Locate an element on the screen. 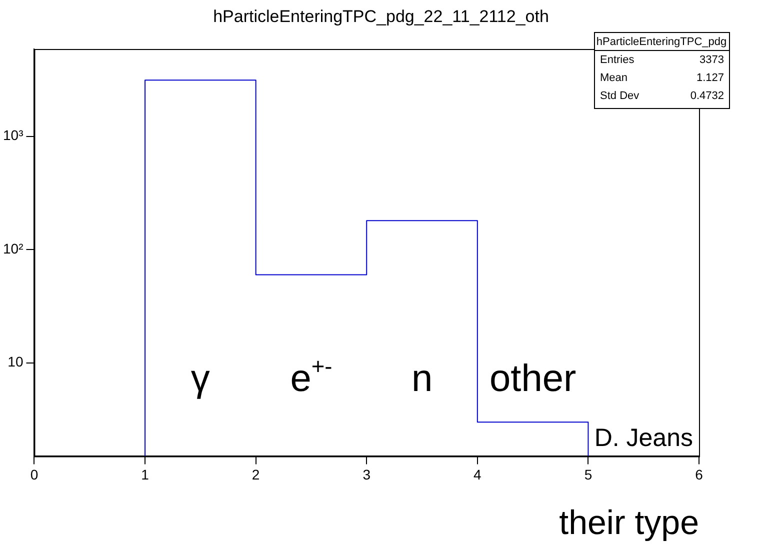  x-tick-label: 2 is located at coordinates (256, 474).